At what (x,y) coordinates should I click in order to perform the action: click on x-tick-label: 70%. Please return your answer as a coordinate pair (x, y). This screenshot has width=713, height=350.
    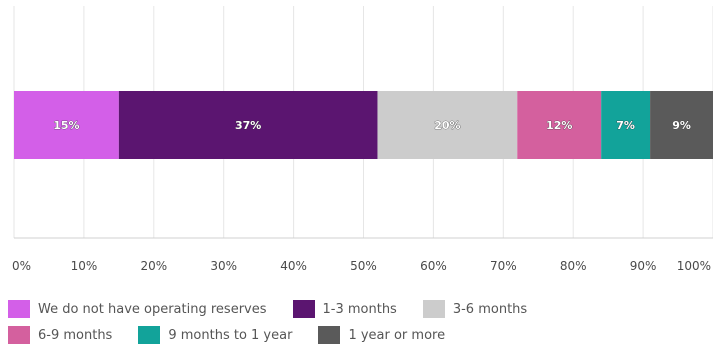
    Looking at the image, I should click on (503, 266).